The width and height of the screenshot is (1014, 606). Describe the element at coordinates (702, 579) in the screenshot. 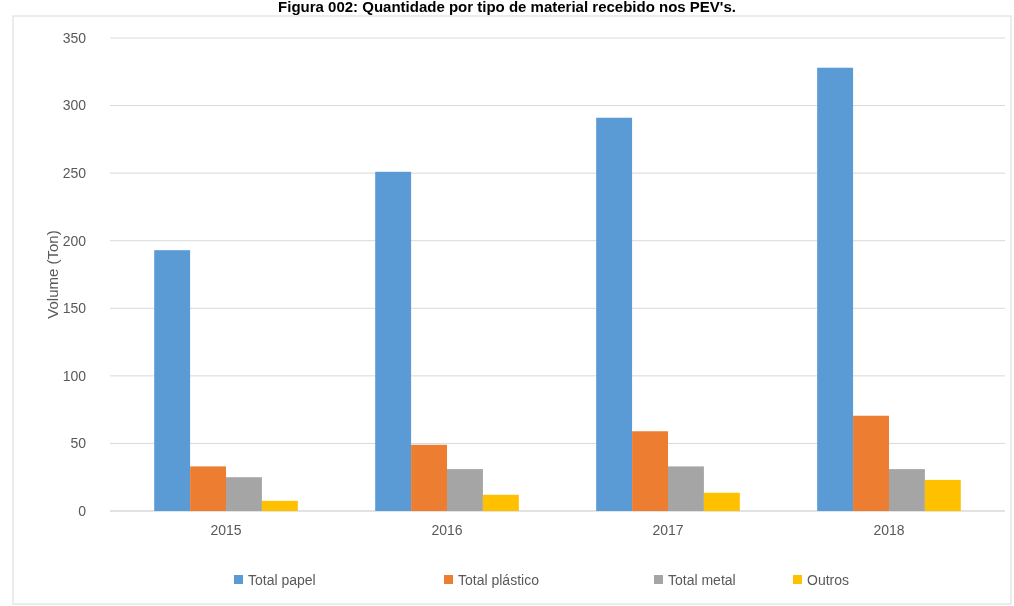

I see `legend-label: Total metal` at that location.